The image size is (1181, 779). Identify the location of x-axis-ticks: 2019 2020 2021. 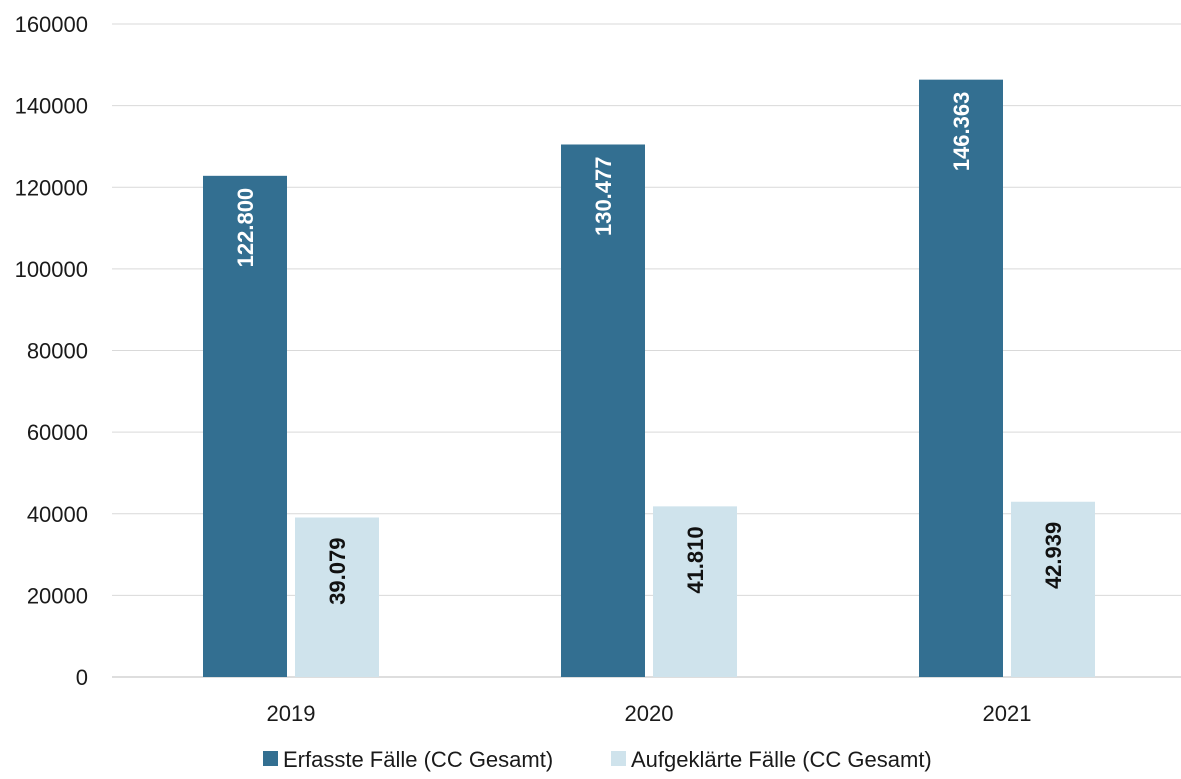
(649, 713).